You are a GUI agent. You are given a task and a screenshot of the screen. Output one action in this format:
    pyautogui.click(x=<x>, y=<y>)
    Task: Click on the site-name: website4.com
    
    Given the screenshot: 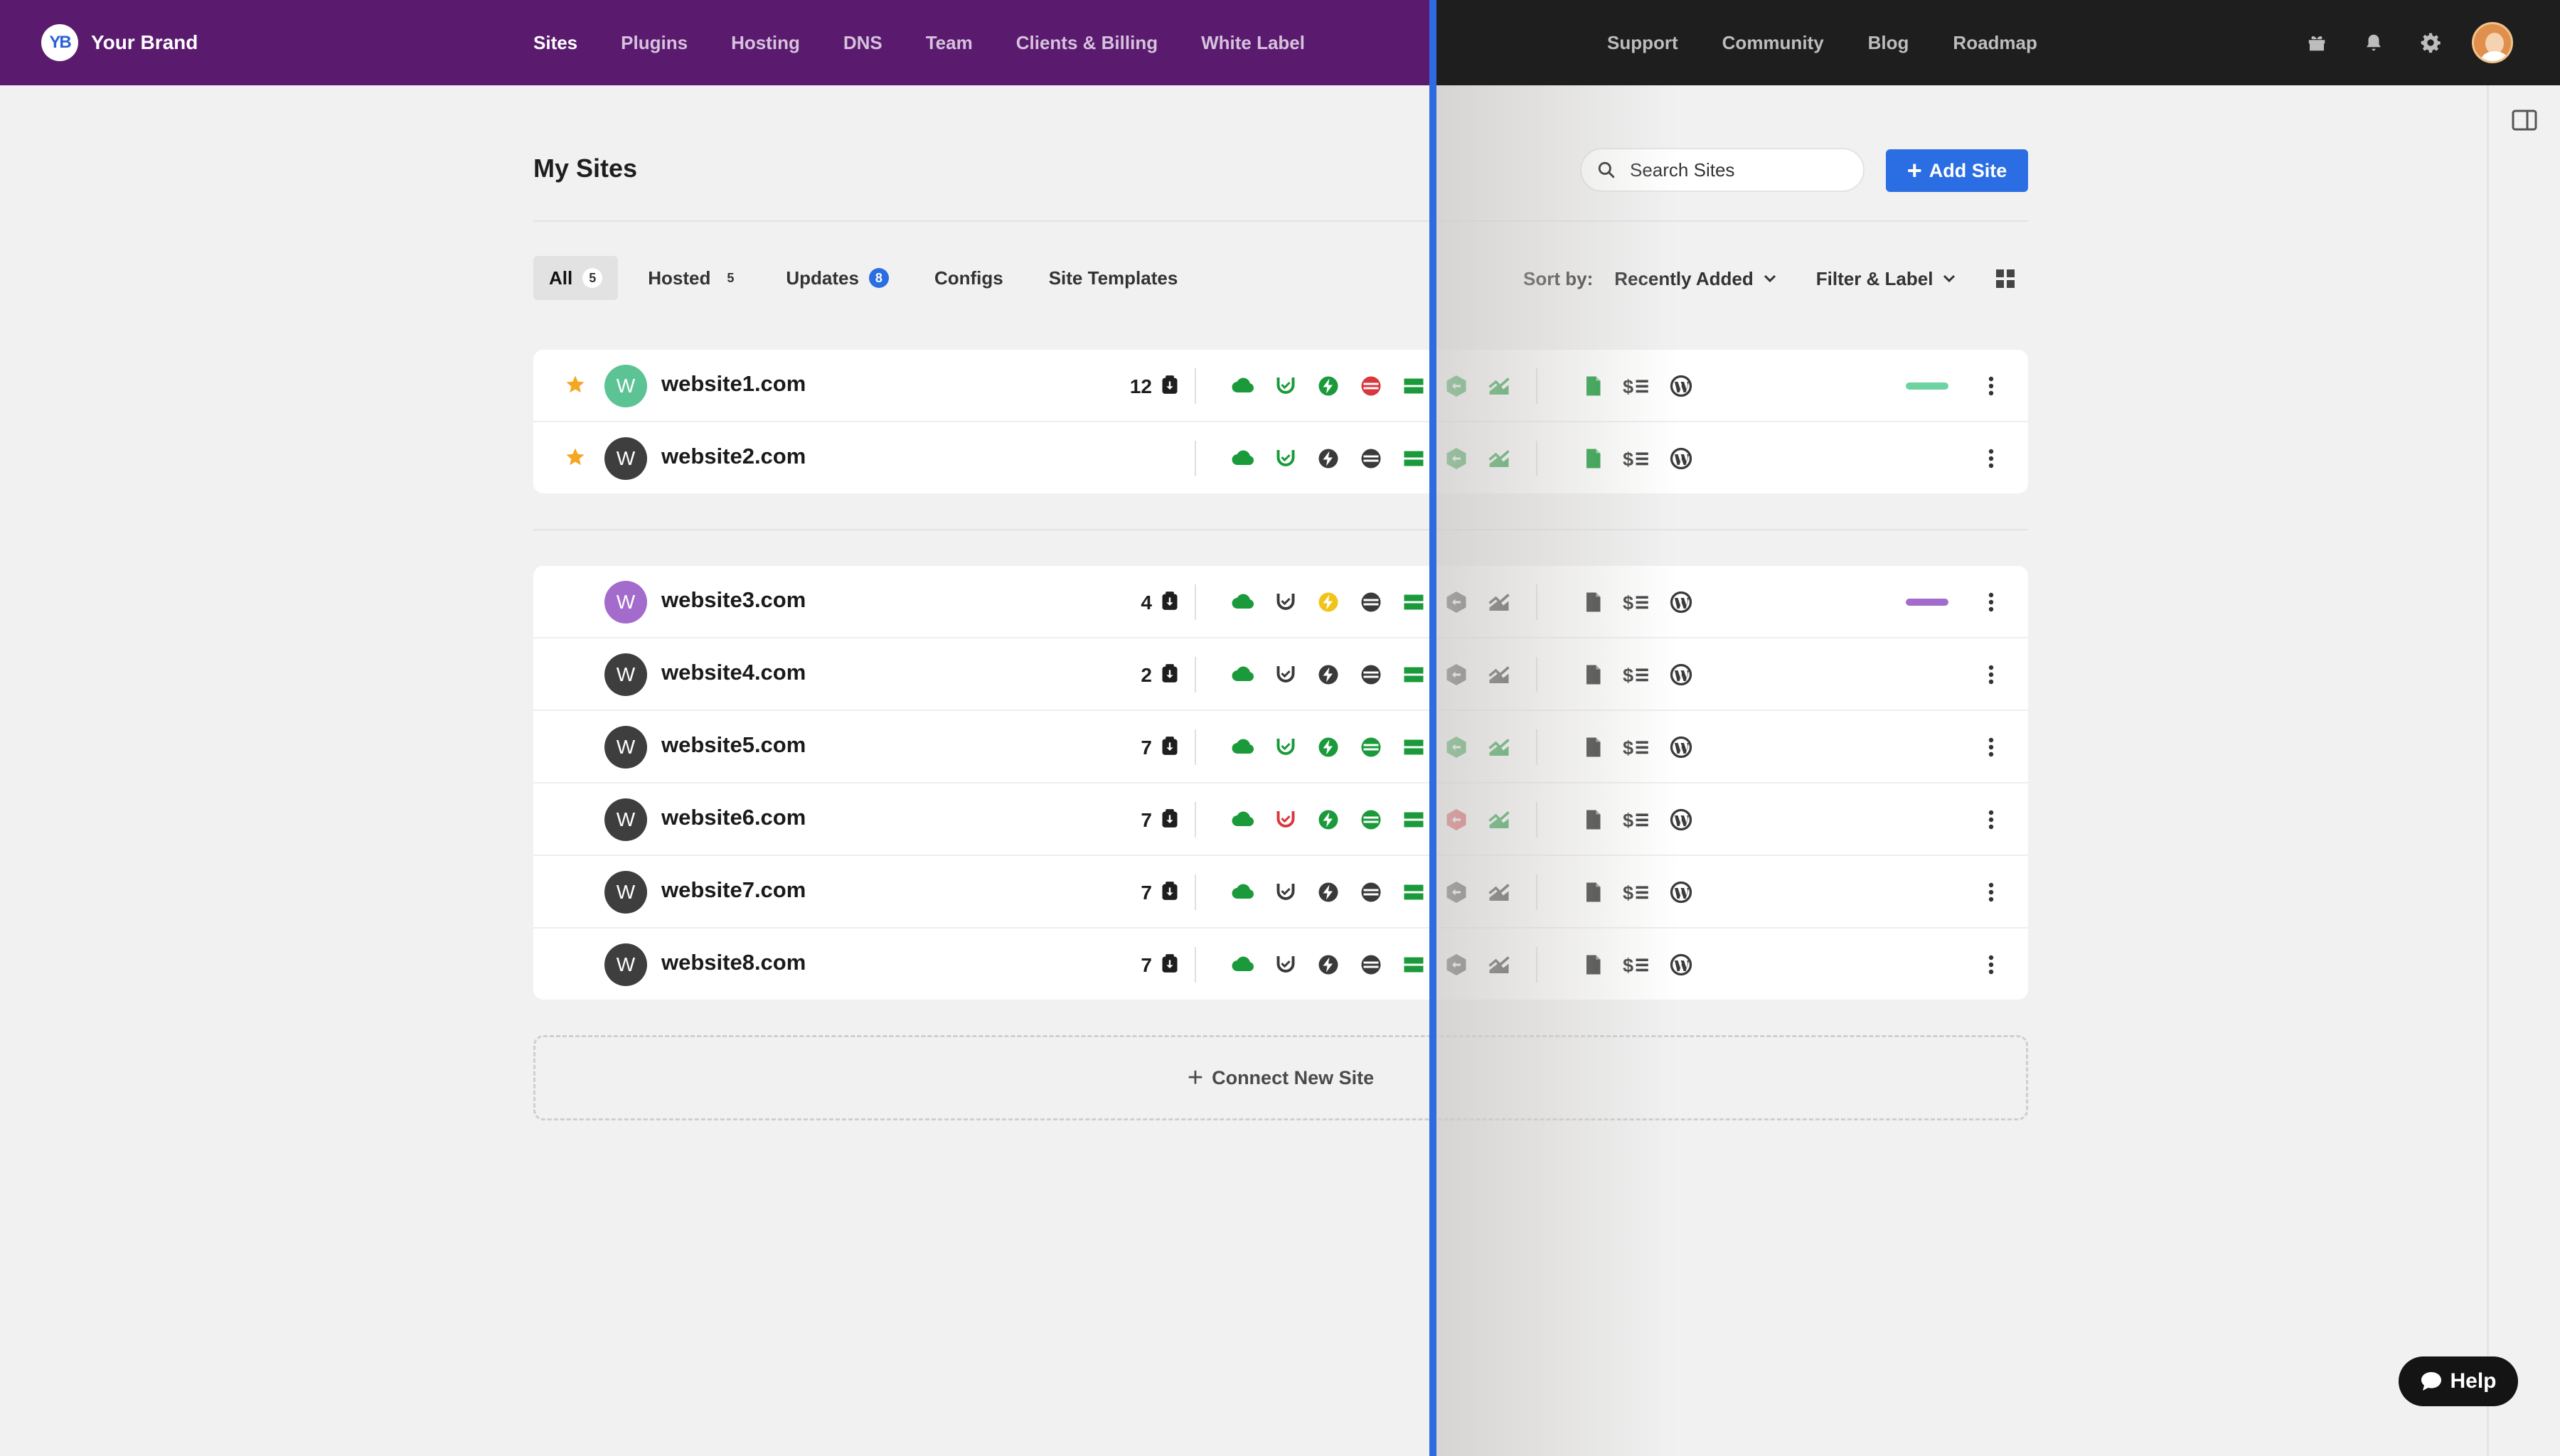 What is the action you would take?
    pyautogui.click(x=733, y=672)
    